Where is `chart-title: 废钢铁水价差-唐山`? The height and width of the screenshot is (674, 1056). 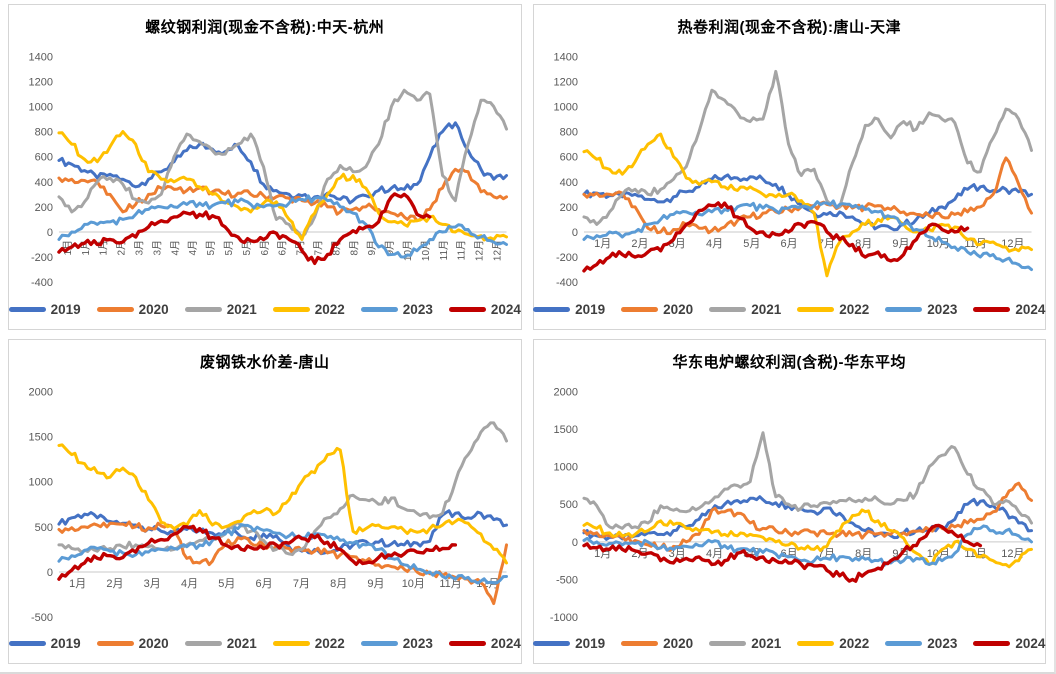
chart-title: 废钢铁水价差-唐山 is located at coordinates (265, 362).